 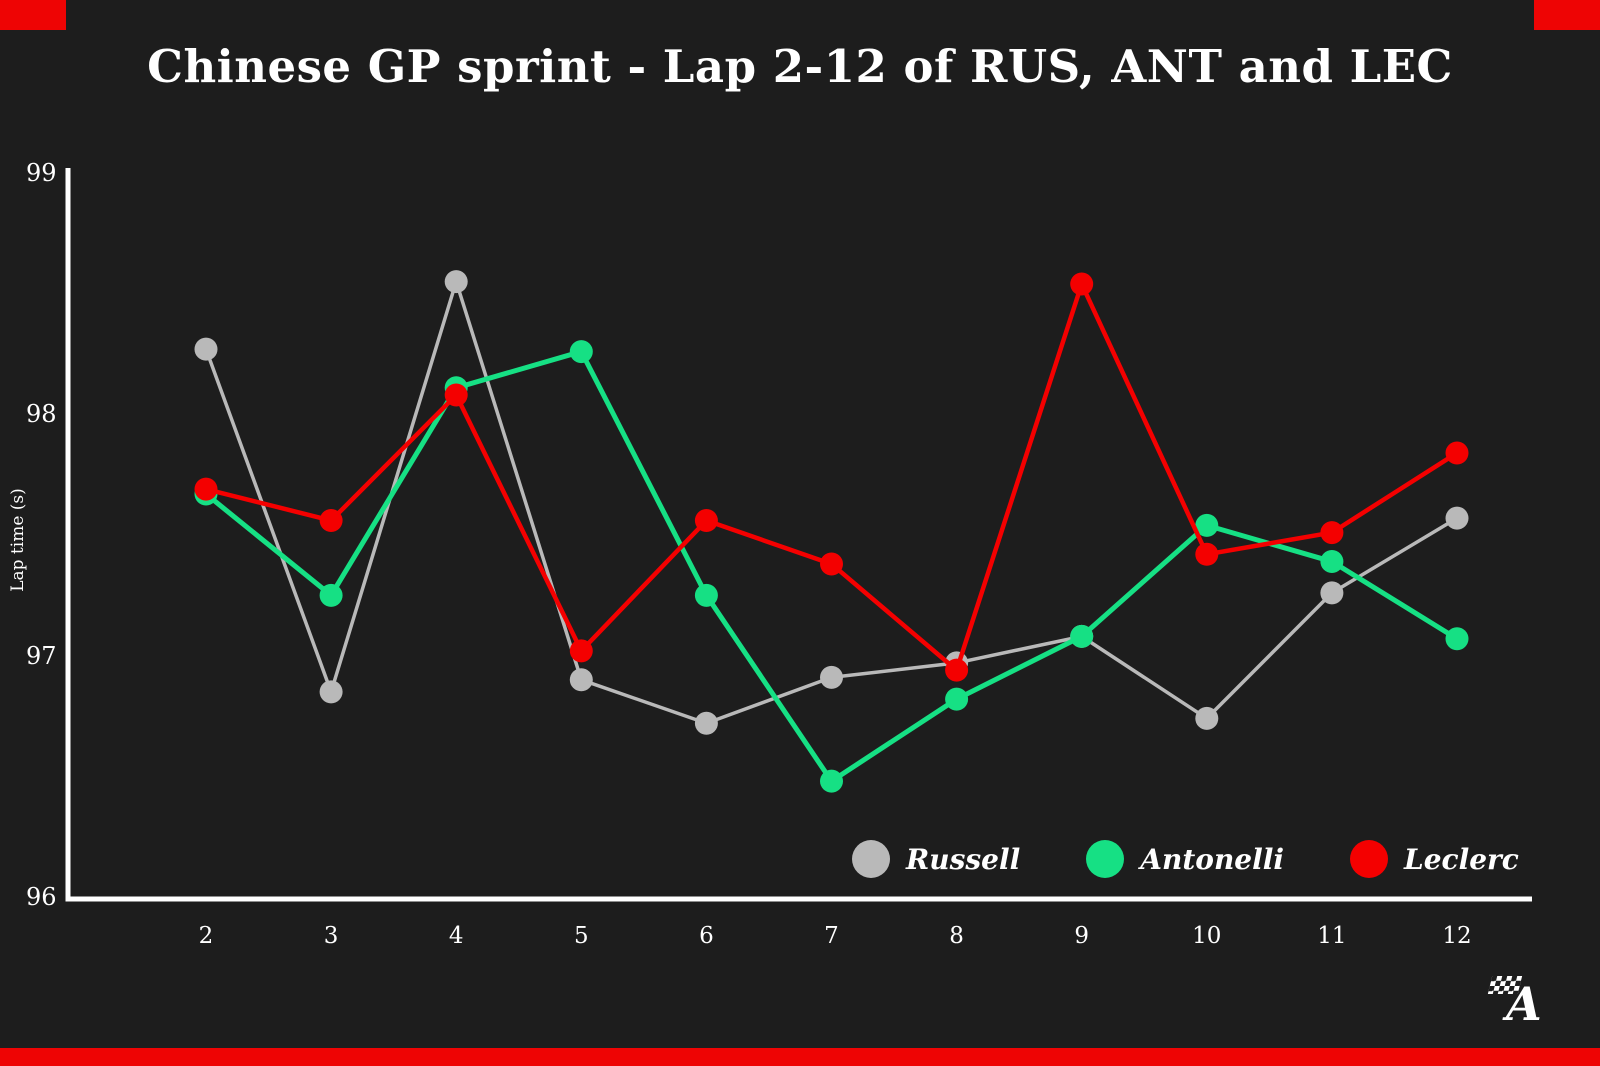 What do you see at coordinates (706, 936) in the screenshot?
I see `x-tick-label: 6` at bounding box center [706, 936].